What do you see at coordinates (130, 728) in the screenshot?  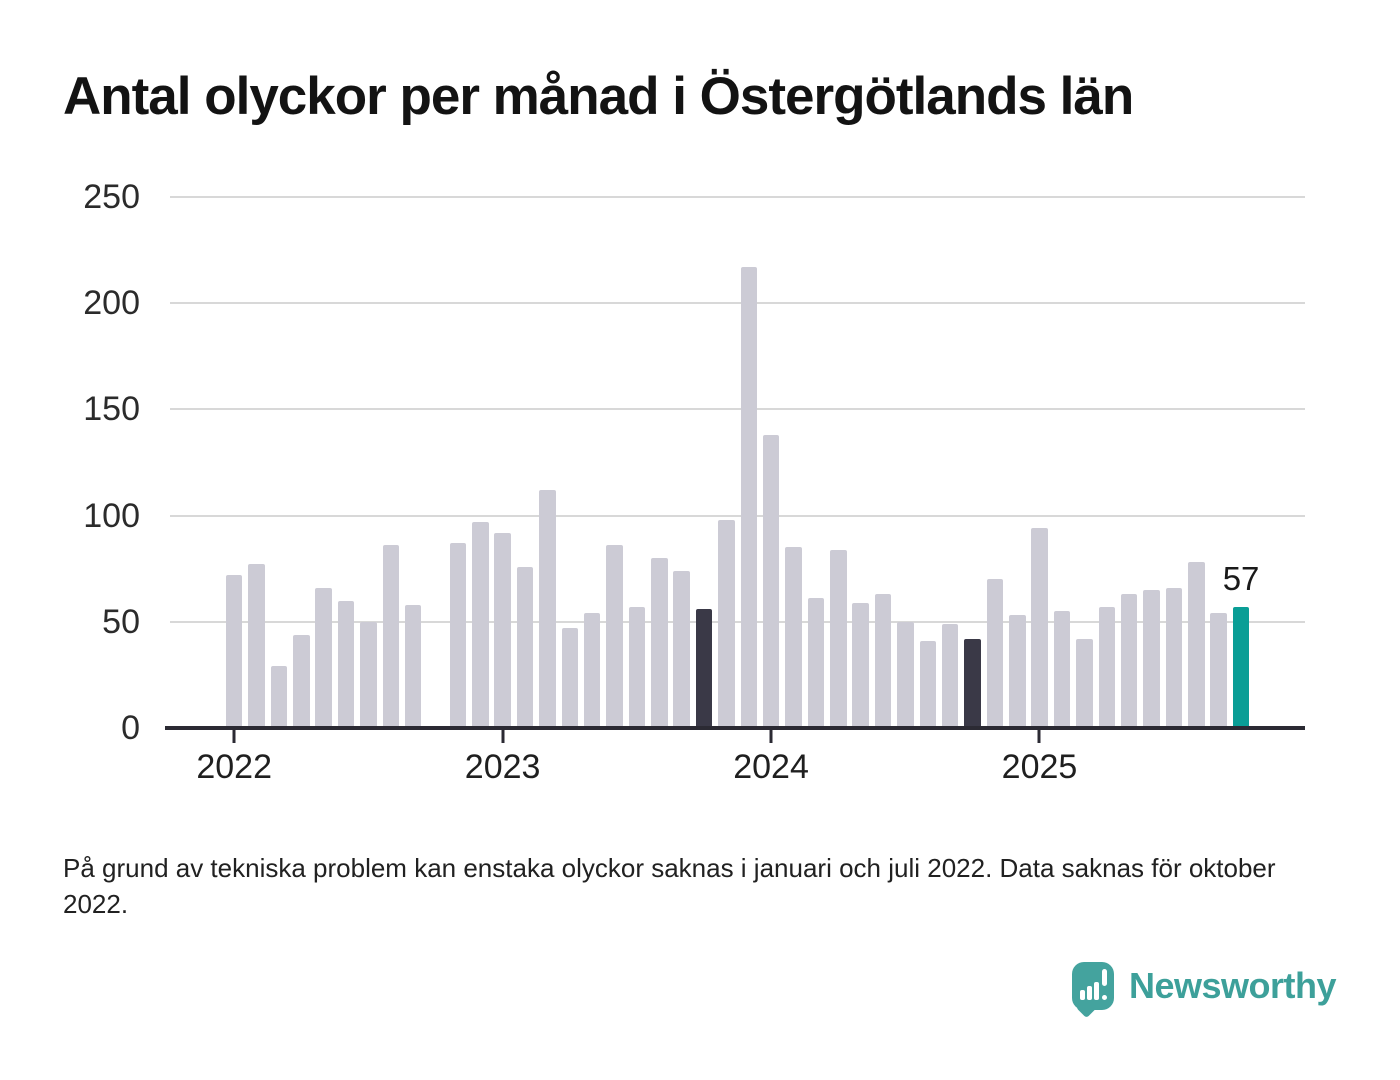 I see `y-tick-label-0: 0` at bounding box center [130, 728].